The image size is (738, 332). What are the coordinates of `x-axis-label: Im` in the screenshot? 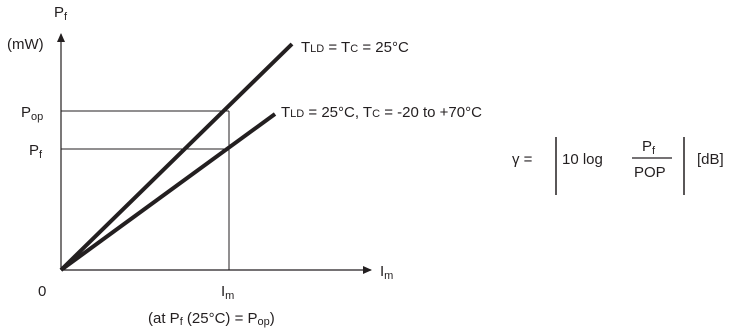 It's located at (386, 272).